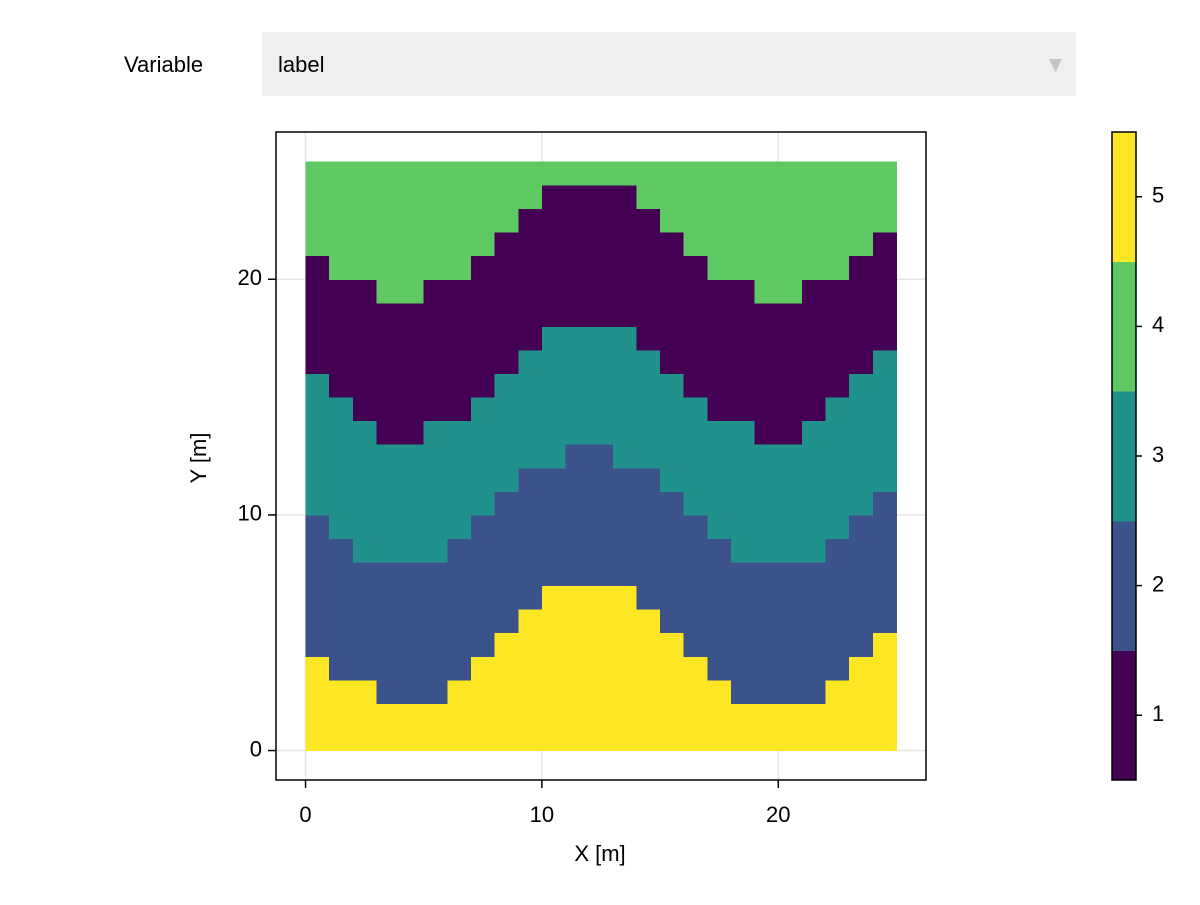 The height and width of the screenshot is (905, 1200). What do you see at coordinates (1055, 65) in the screenshot?
I see `dropdown-arrow` at bounding box center [1055, 65].